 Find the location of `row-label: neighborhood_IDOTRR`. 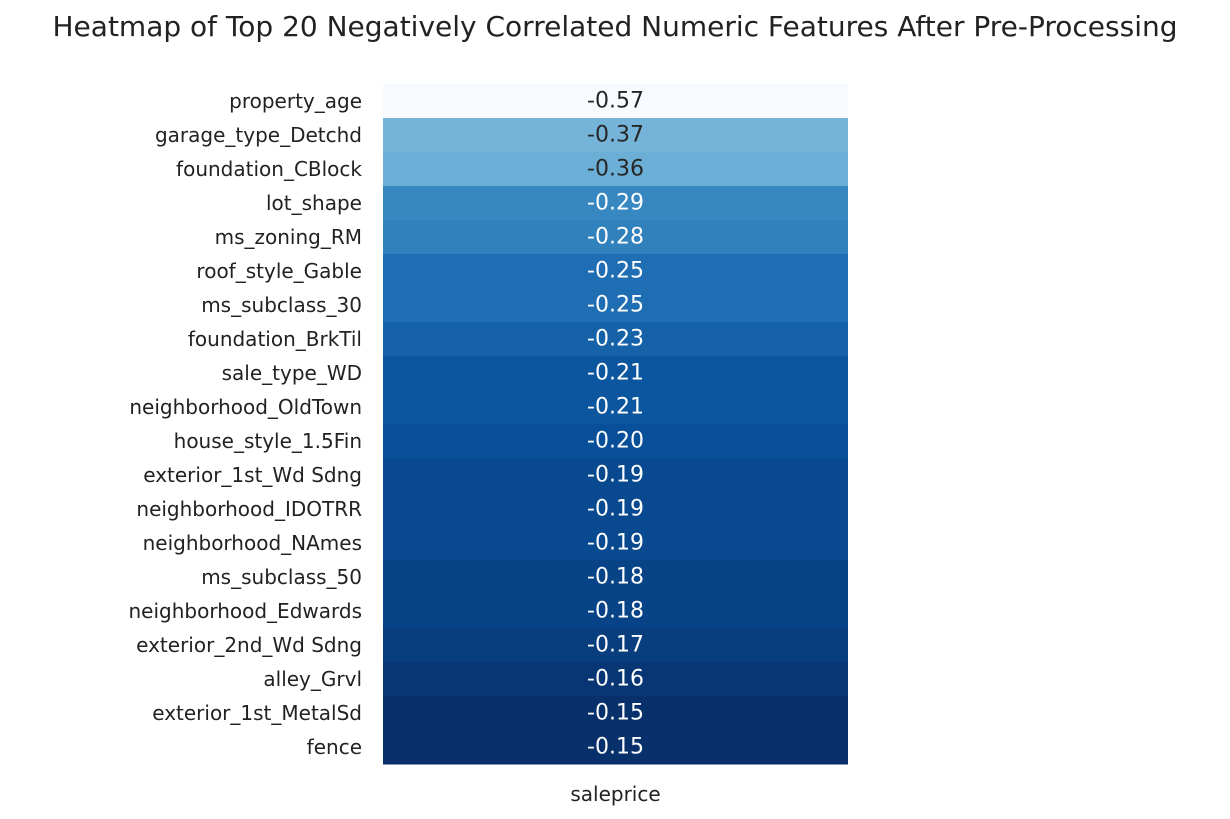

row-label: neighborhood_IDOTRR is located at coordinates (249, 509).